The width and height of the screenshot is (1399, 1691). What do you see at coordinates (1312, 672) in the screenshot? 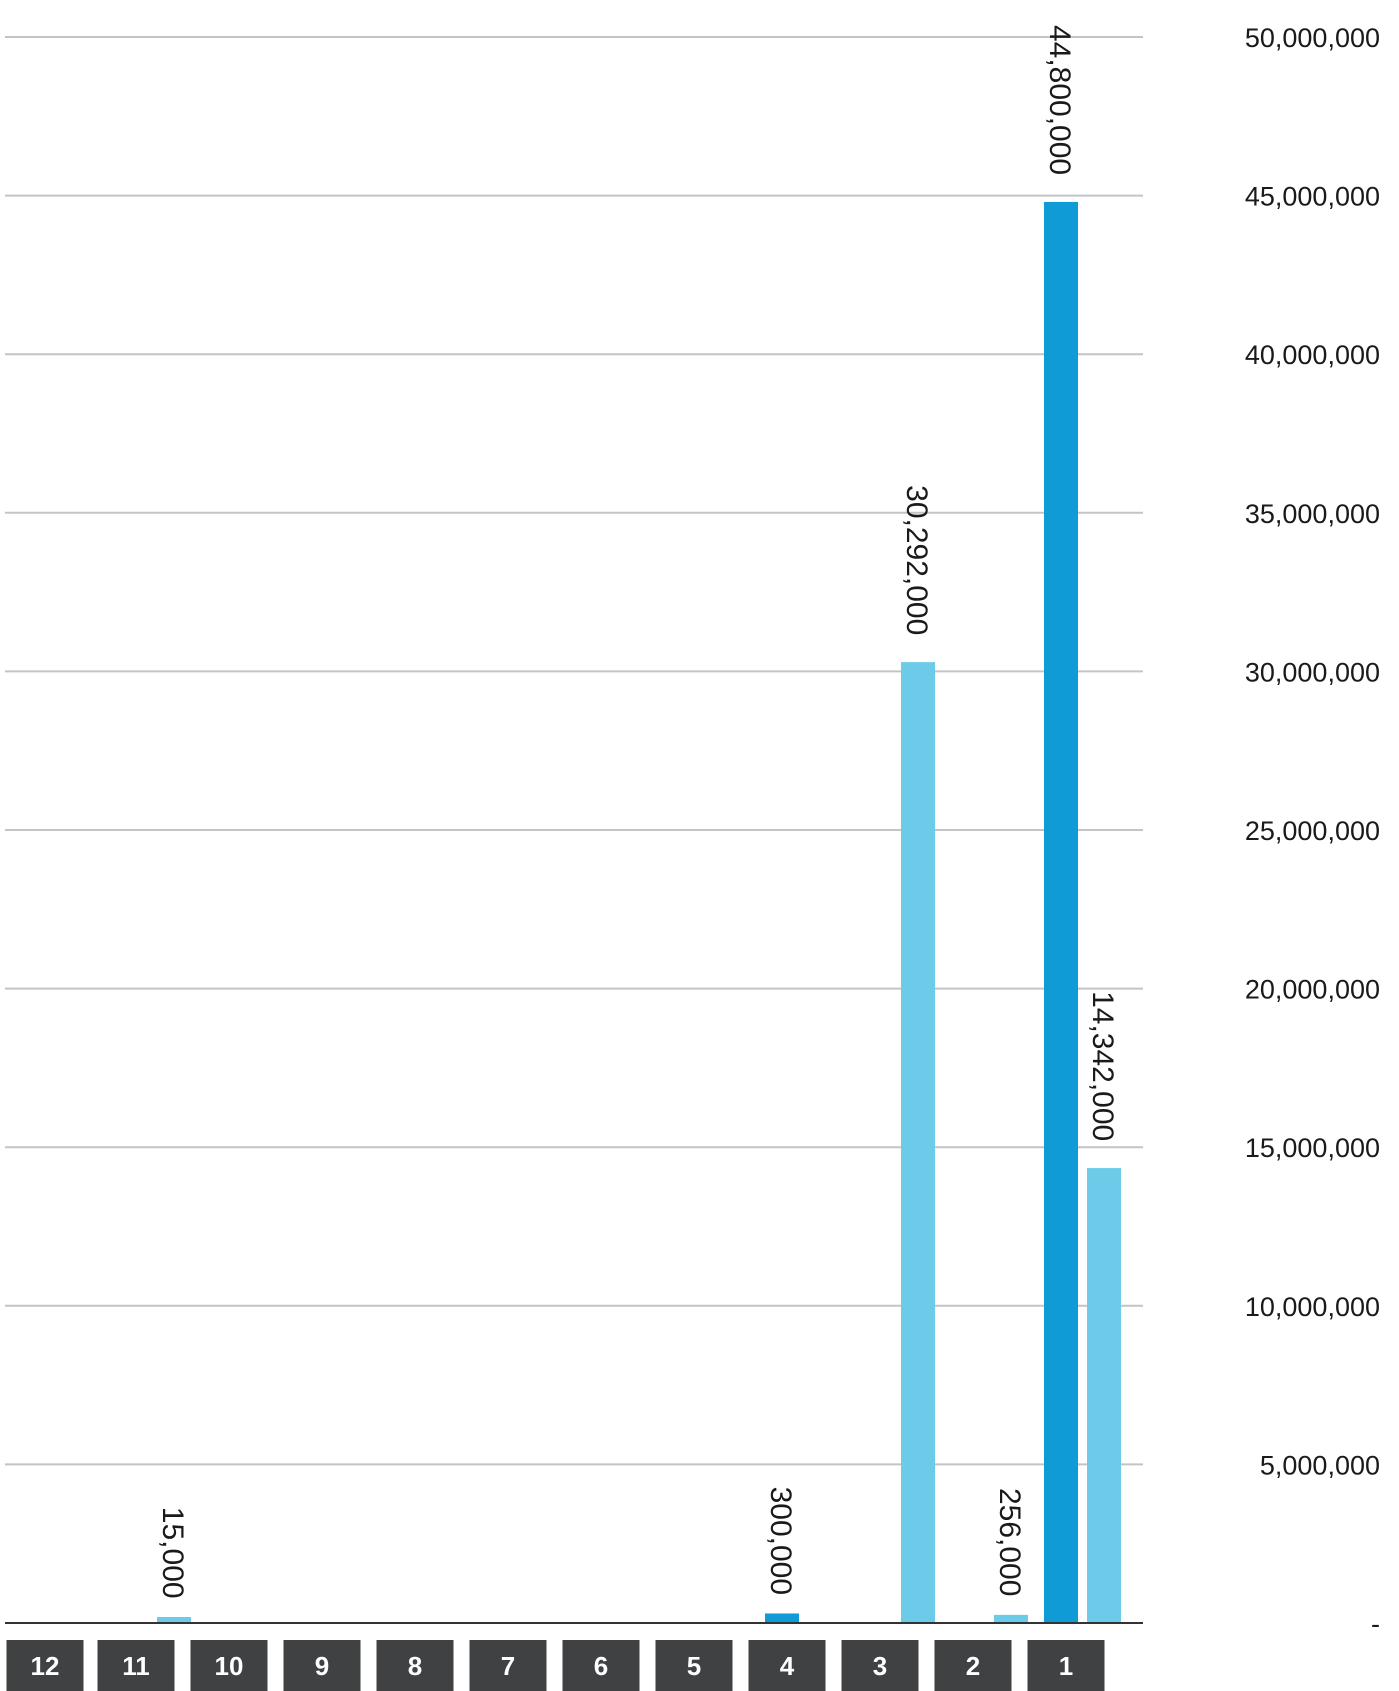
I see `y-tick-label: 30,000,000` at bounding box center [1312, 672].